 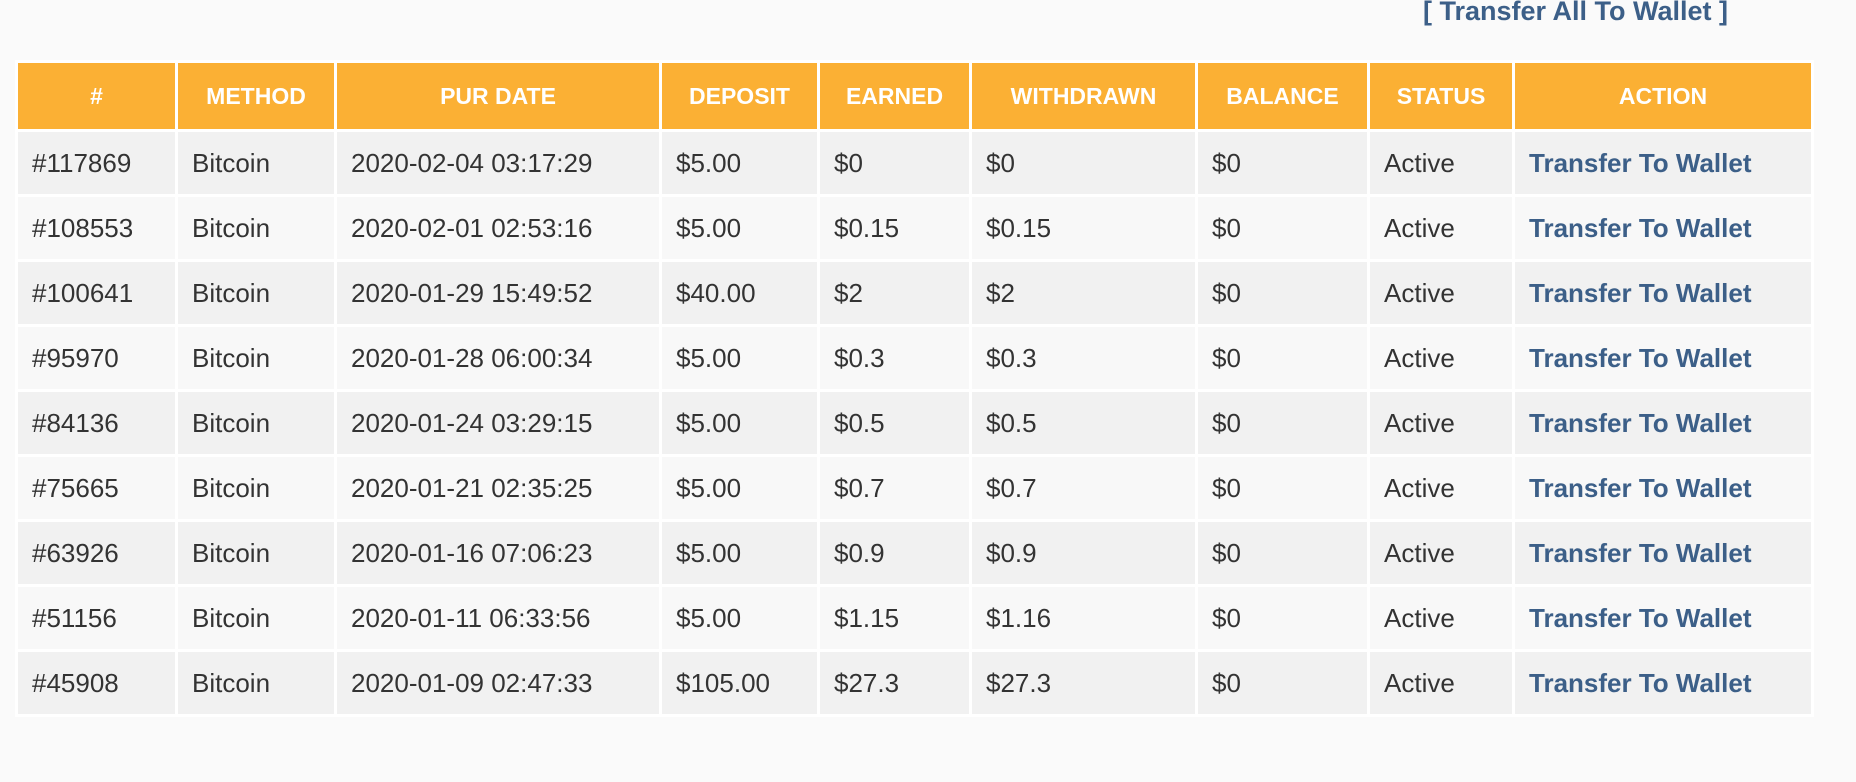 I want to click on column-header: PUR DATE, so click(x=498, y=96).